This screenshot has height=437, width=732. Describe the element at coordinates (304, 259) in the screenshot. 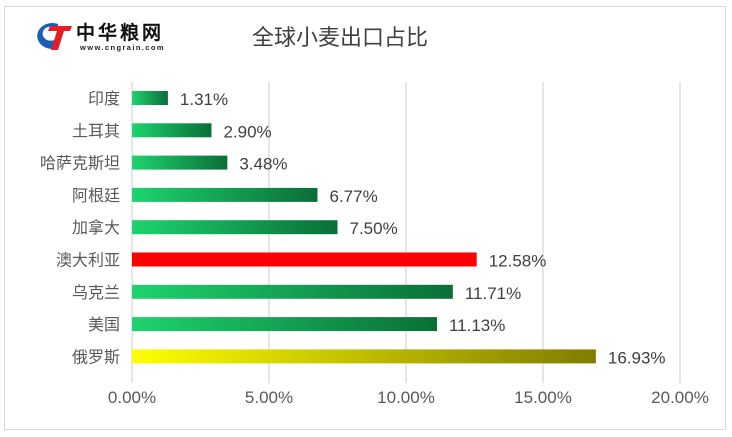

I see `bar-澳大利亚` at that location.